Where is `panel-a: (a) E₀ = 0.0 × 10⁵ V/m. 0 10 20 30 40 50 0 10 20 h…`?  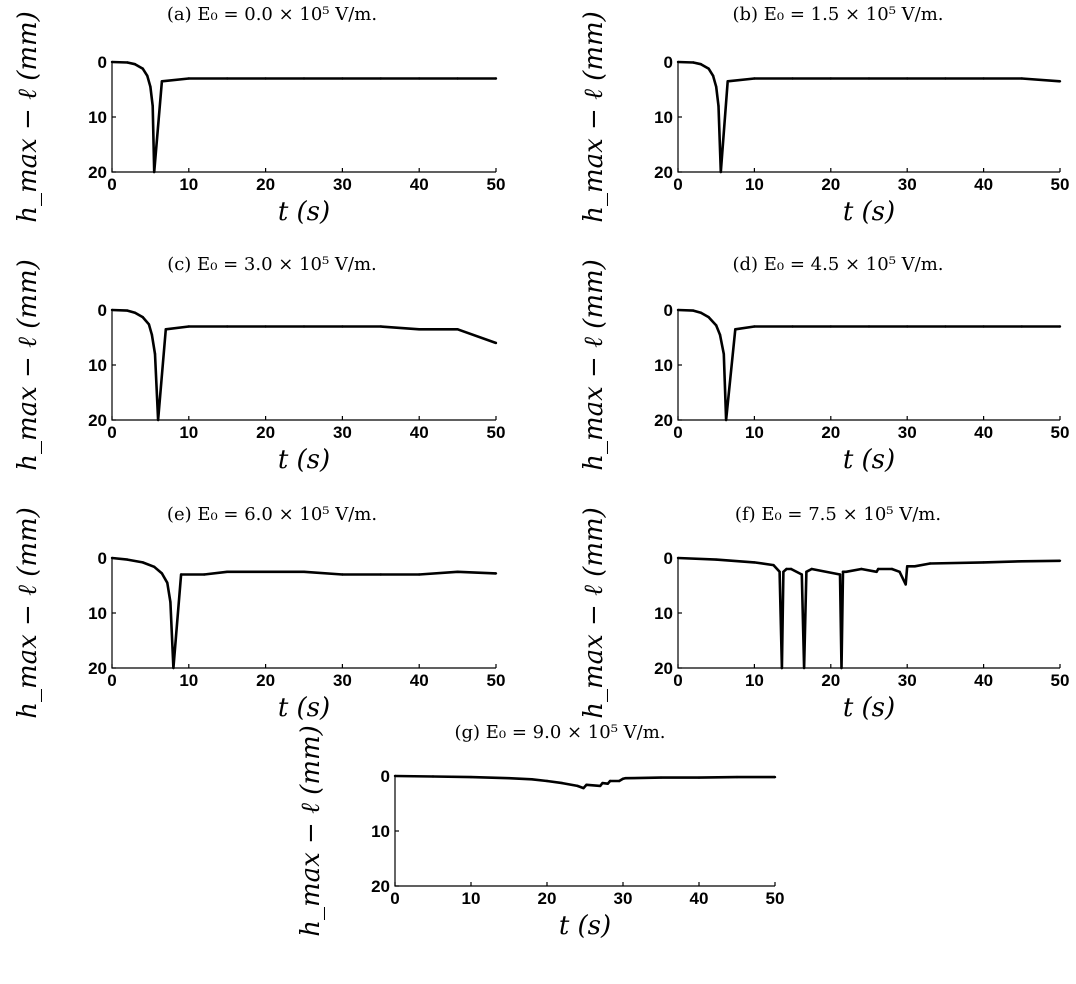
panel-a: (a) E₀ = 0.0 × 10⁵ V/m. 0 10 20 30 40 50 0 10 20 h… is located at coordinates (259, 115).